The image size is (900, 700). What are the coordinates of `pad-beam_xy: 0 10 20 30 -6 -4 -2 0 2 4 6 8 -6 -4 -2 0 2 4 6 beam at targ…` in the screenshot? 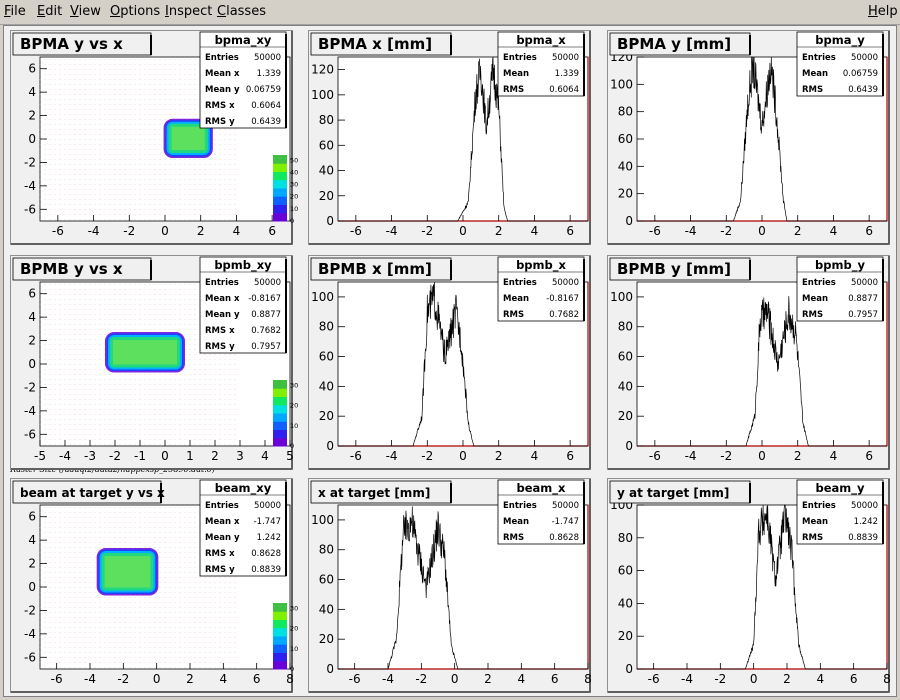 It's located at (154, 585).